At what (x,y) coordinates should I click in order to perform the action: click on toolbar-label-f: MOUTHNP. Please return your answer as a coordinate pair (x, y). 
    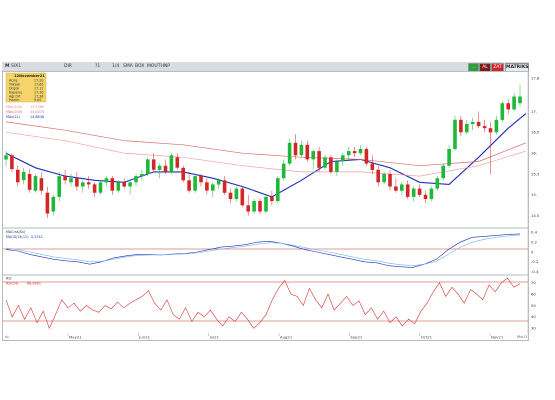
    Looking at the image, I should click on (158, 66).